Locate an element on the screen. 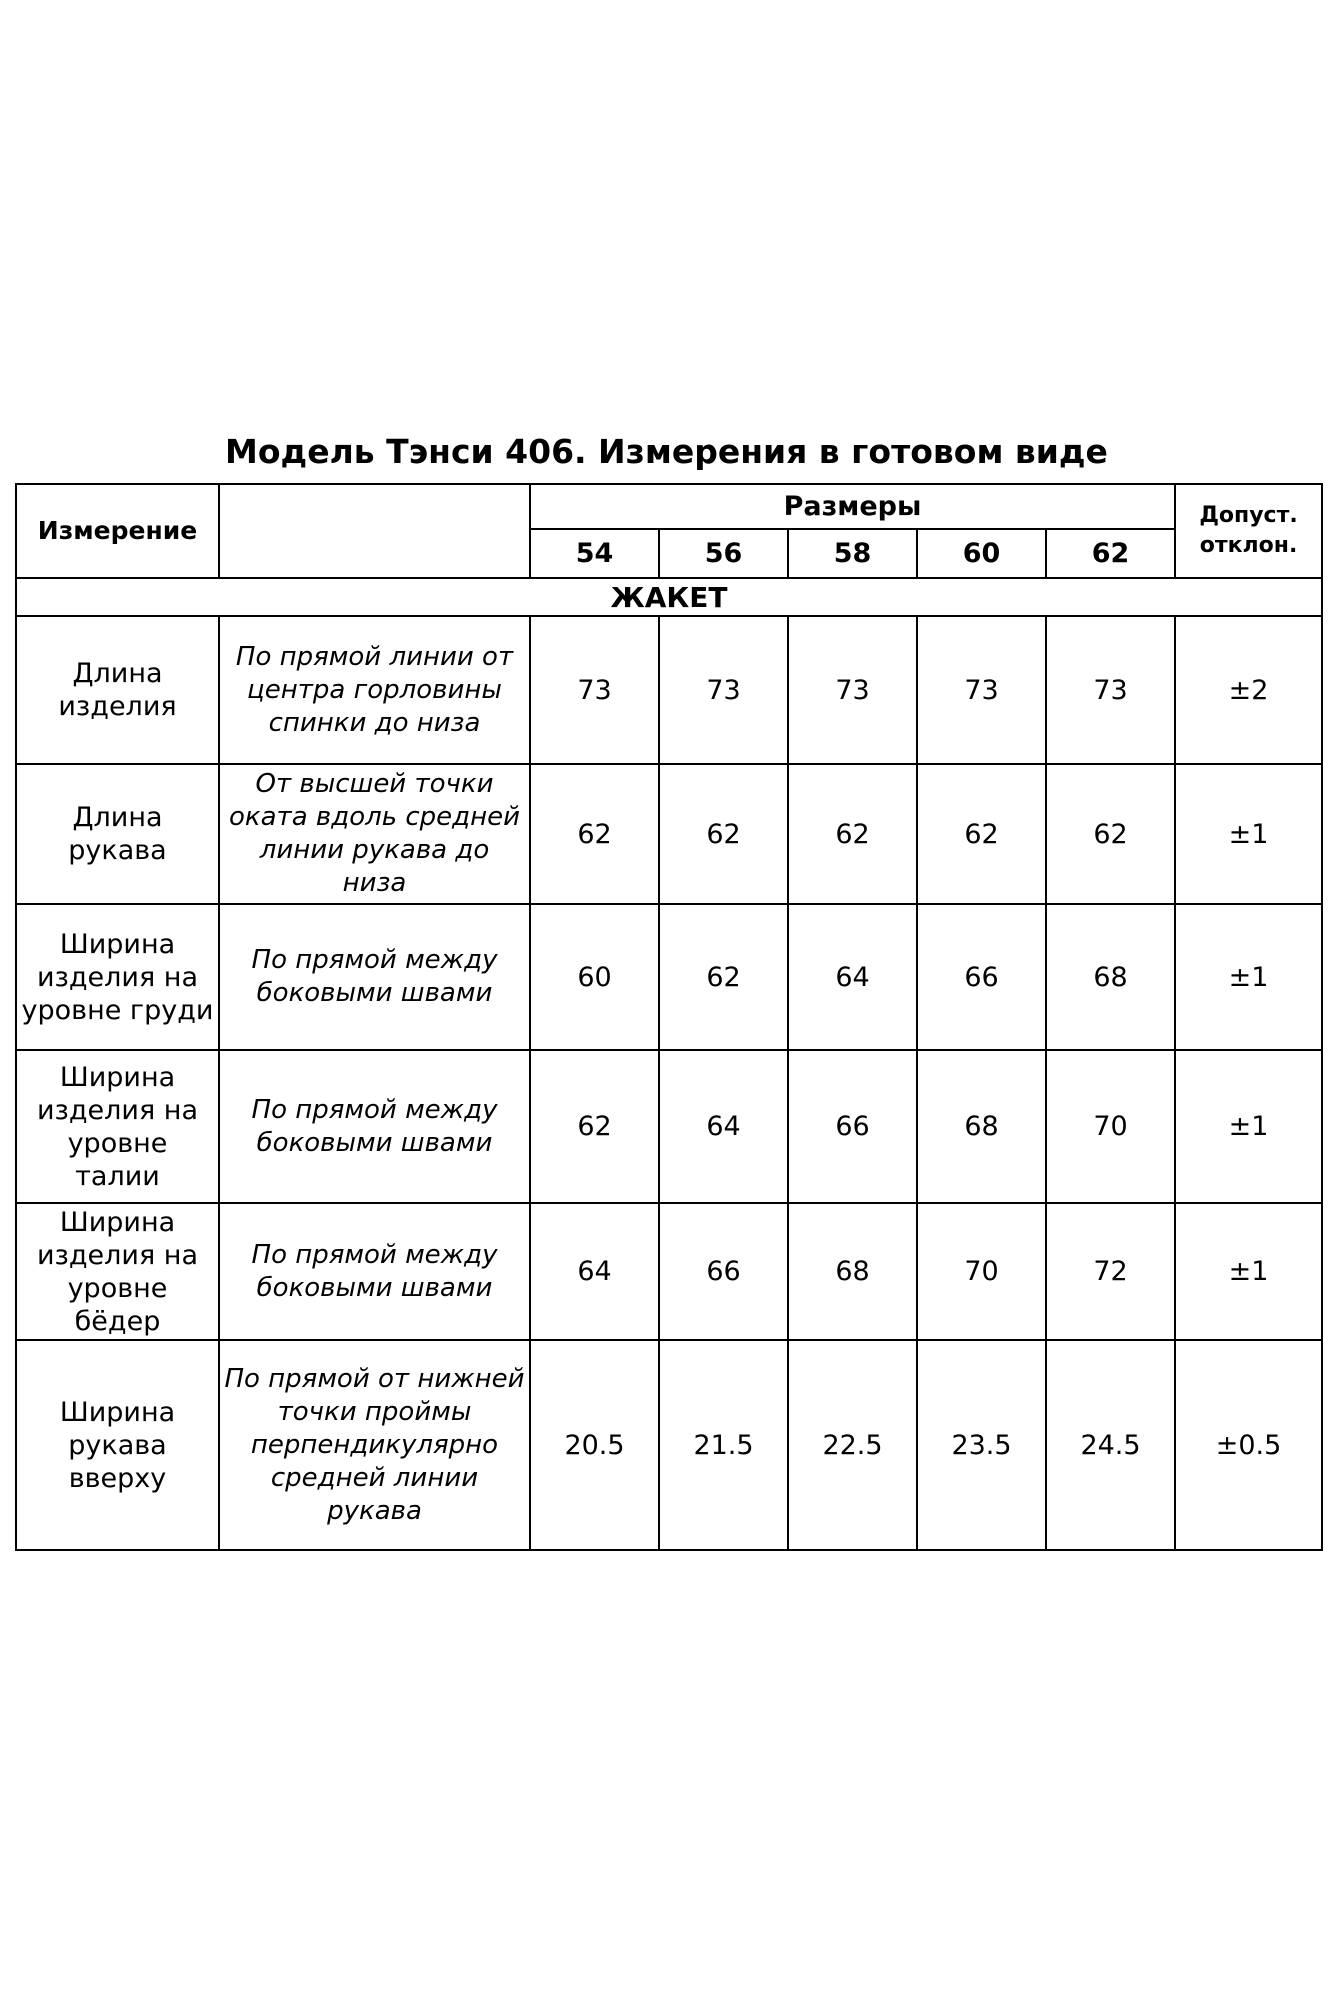 This screenshot has height=2000, width=1333. measurement-name: Ширина изделия на уровне бёдер is located at coordinates (117, 1271).